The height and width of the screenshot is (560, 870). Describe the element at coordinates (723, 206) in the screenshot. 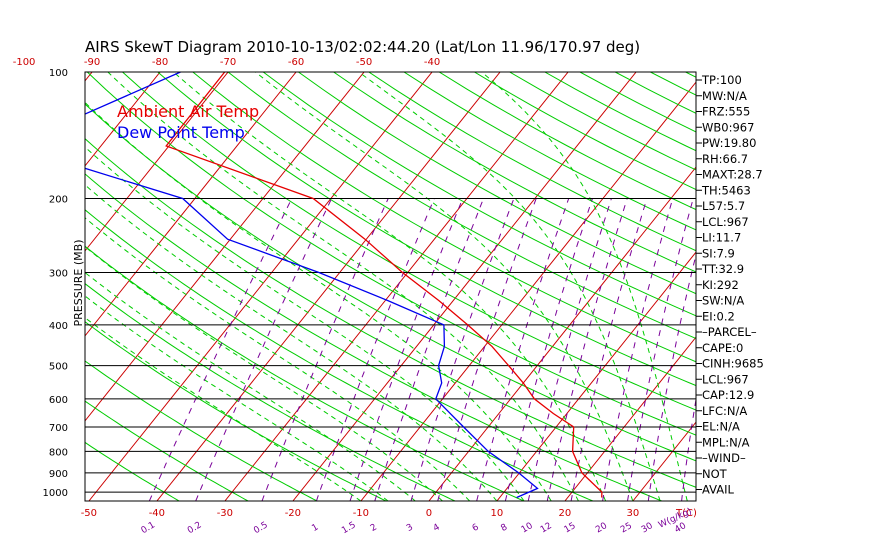

I see `index-entry: L57:5.7` at that location.